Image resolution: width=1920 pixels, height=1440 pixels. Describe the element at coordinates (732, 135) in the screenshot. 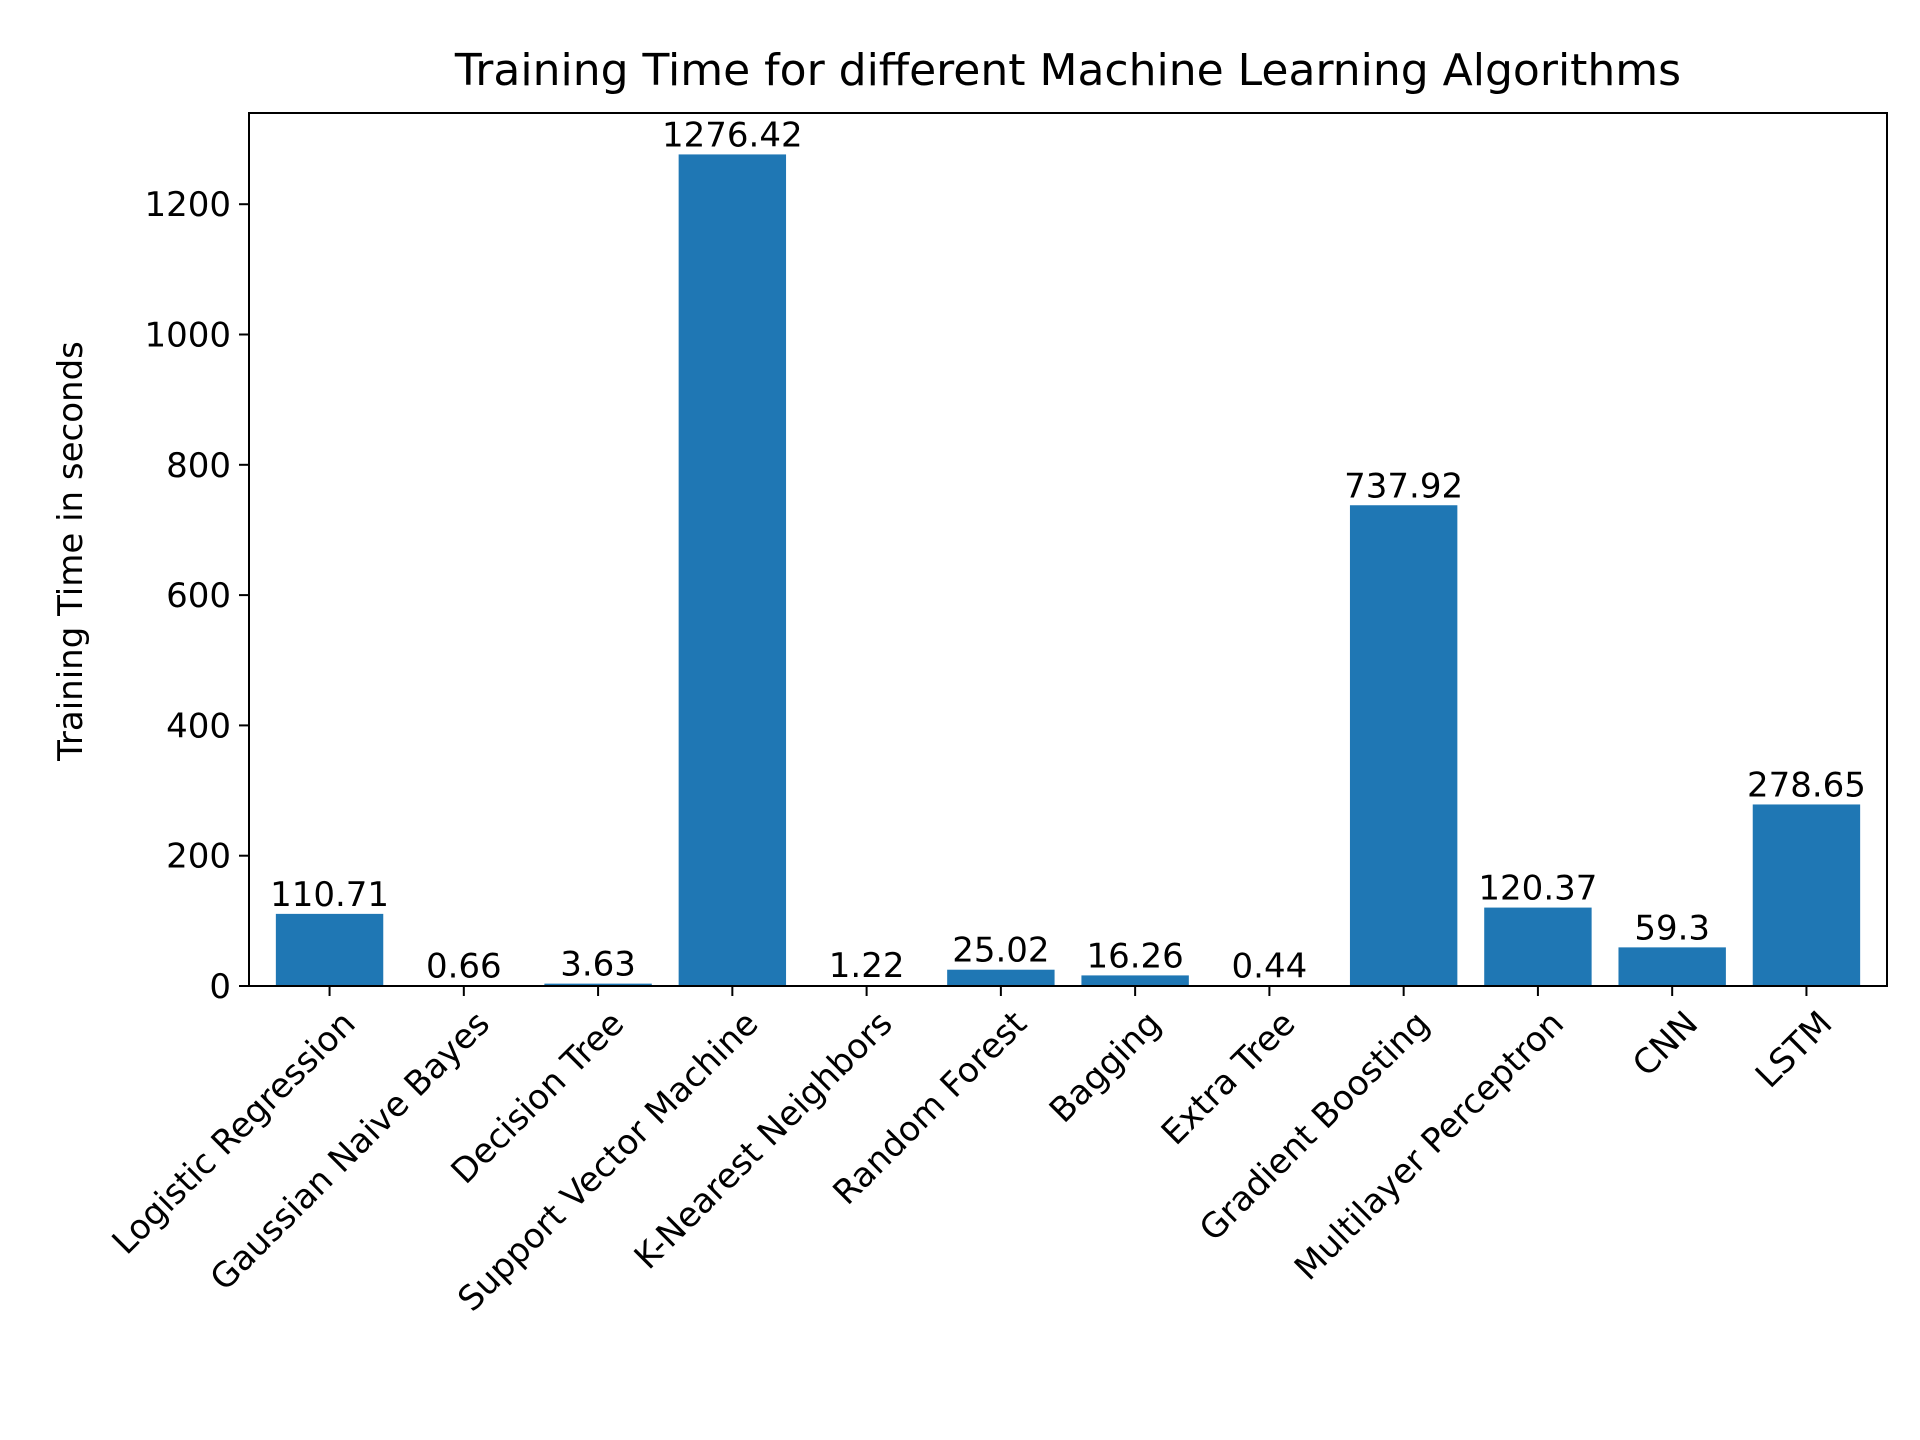

I see `data-label-3: 1276.42` at that location.